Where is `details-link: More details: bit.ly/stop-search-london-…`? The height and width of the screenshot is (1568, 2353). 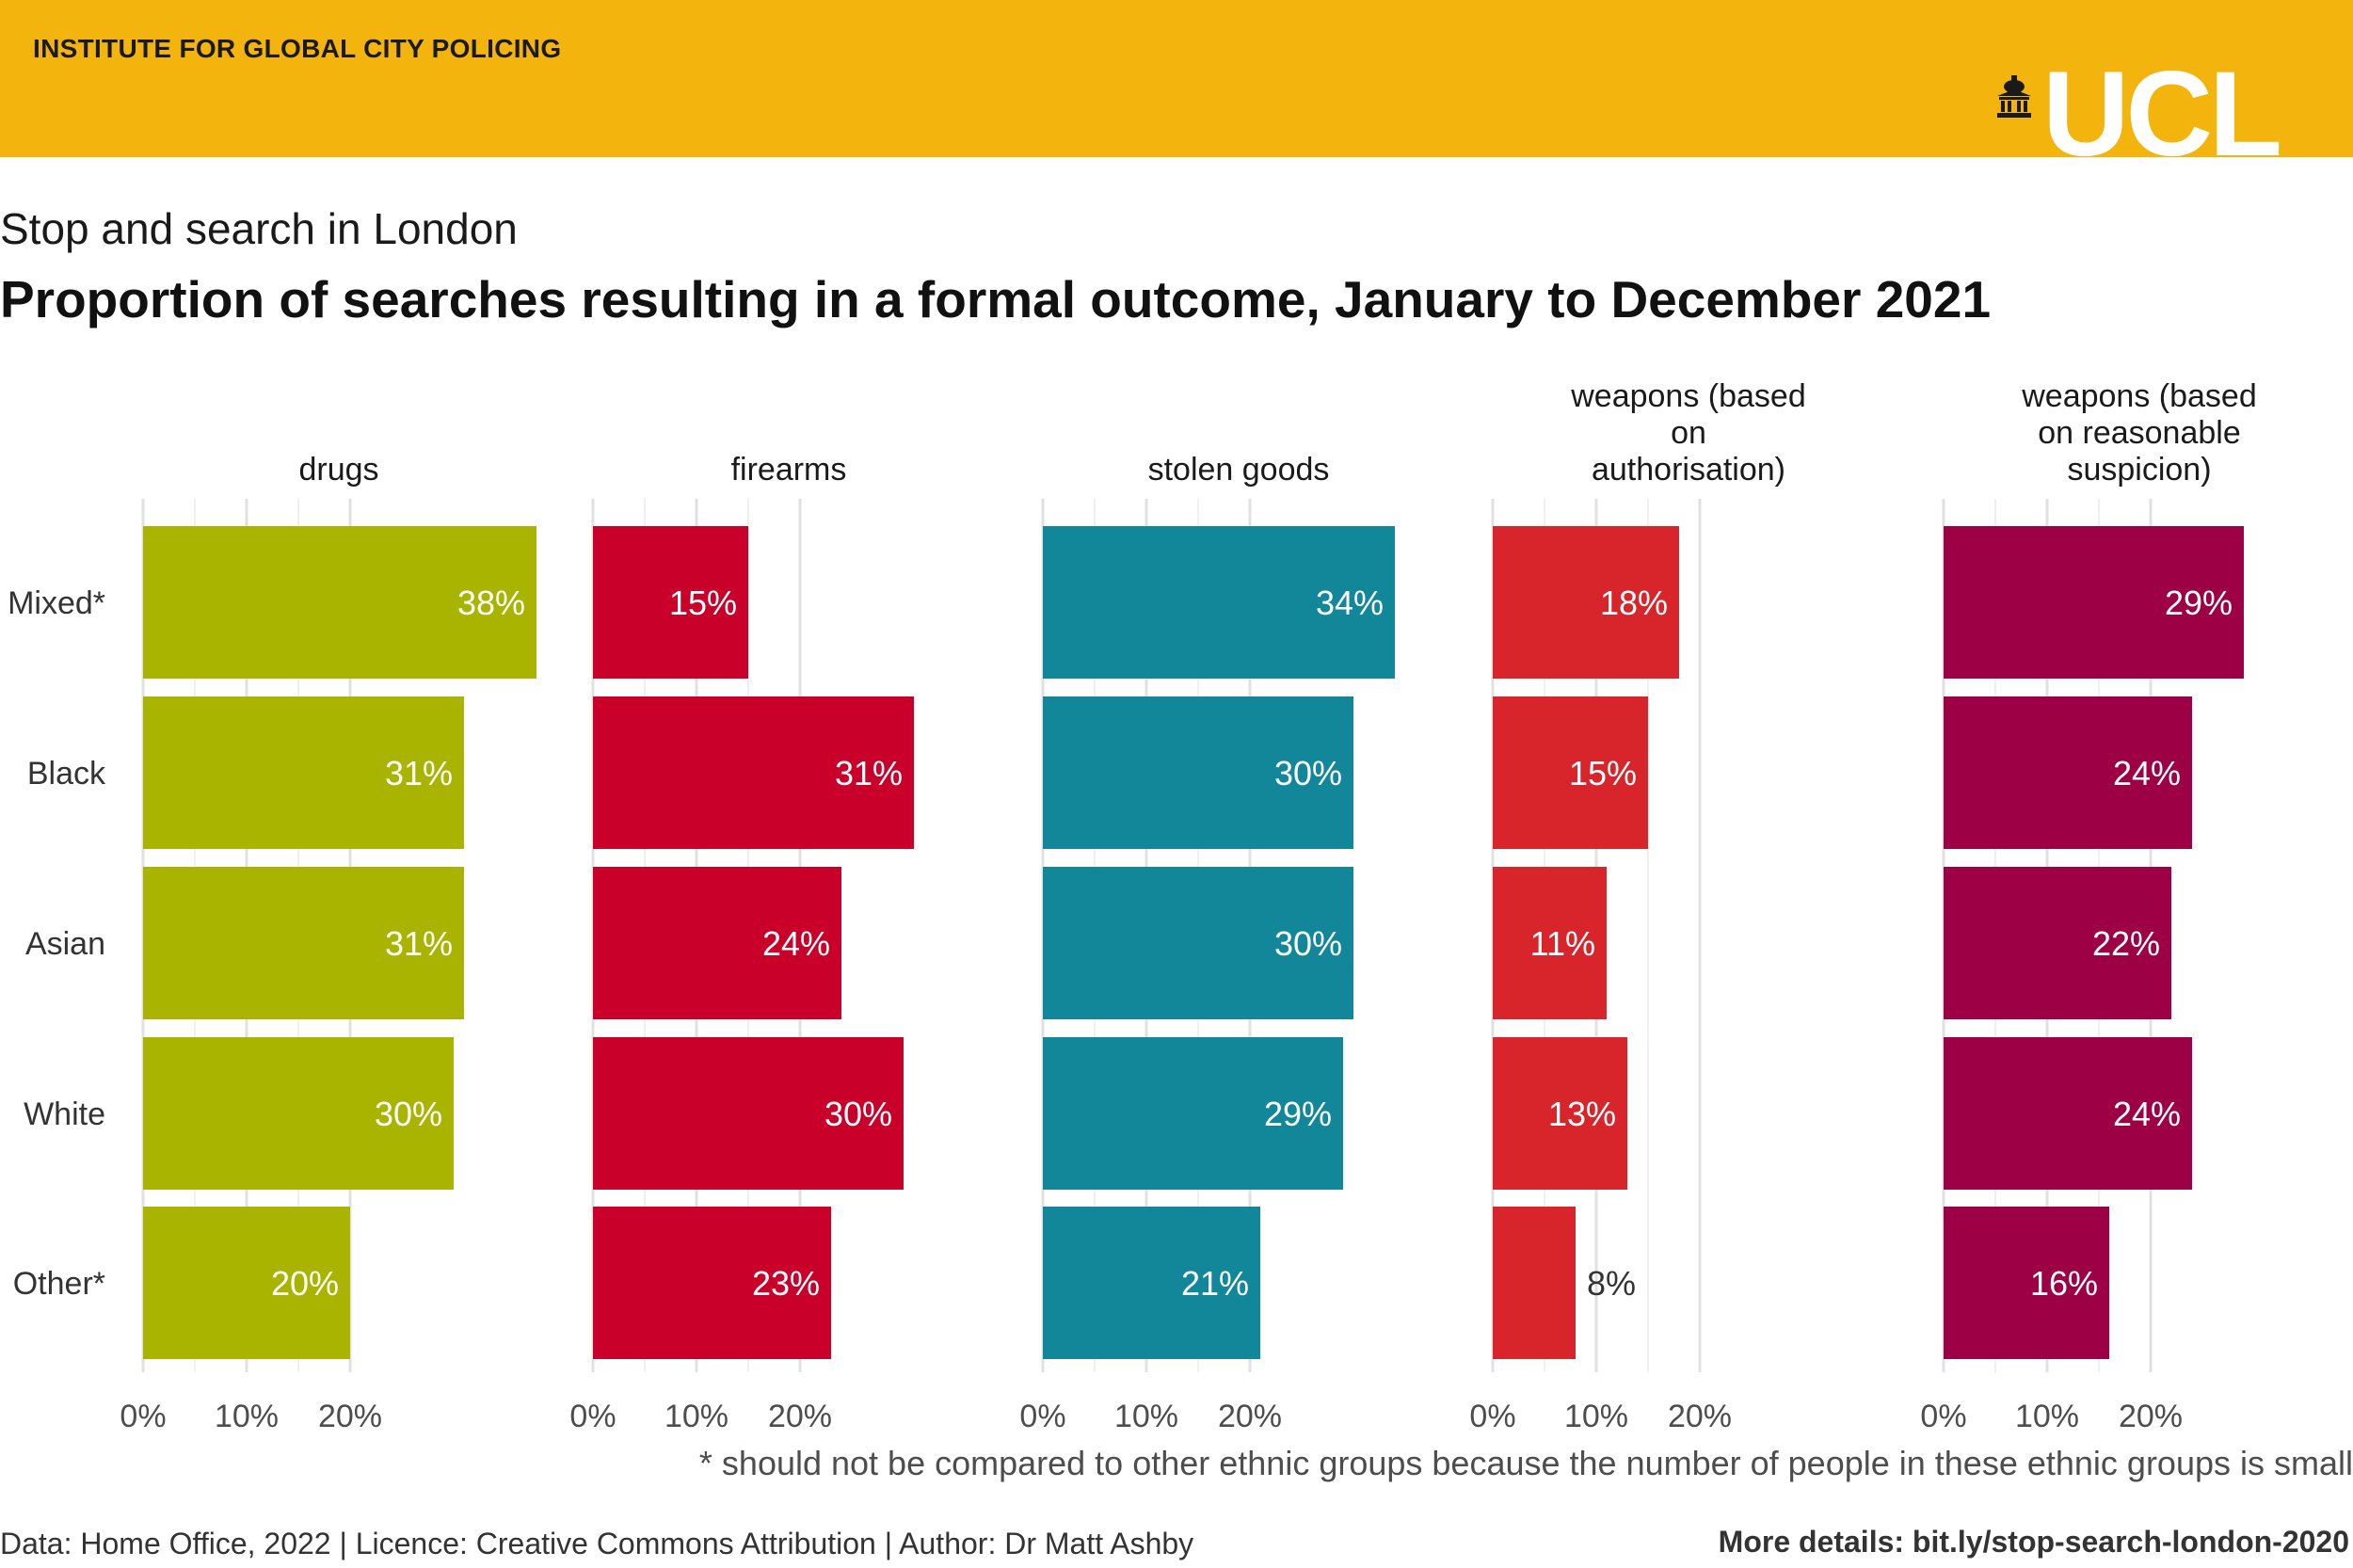
details-link: More details: bit.ly/stop-search-london-… is located at coordinates (2033, 1542).